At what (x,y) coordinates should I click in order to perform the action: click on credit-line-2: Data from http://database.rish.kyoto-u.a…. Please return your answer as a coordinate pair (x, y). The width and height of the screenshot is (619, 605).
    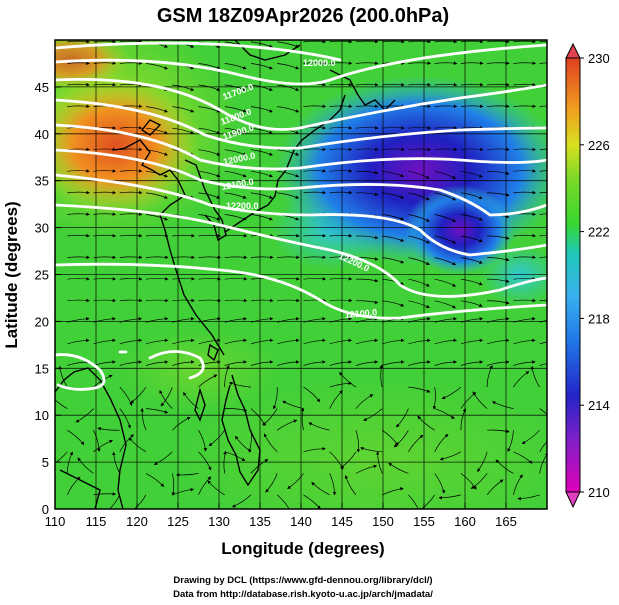
    Looking at the image, I should click on (303, 594).